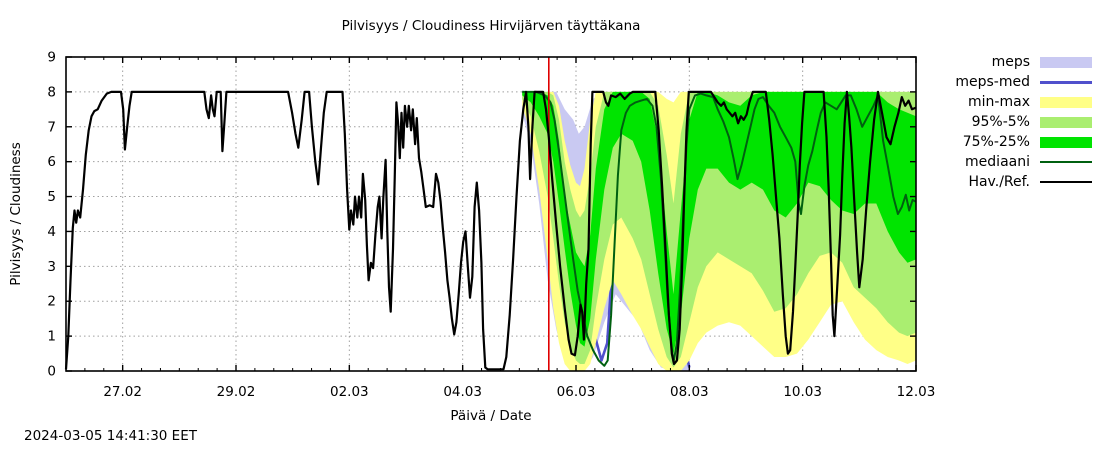 The height and width of the screenshot is (450, 1100). I want to click on legend-label-meps-med: meps-med, so click(992, 82).